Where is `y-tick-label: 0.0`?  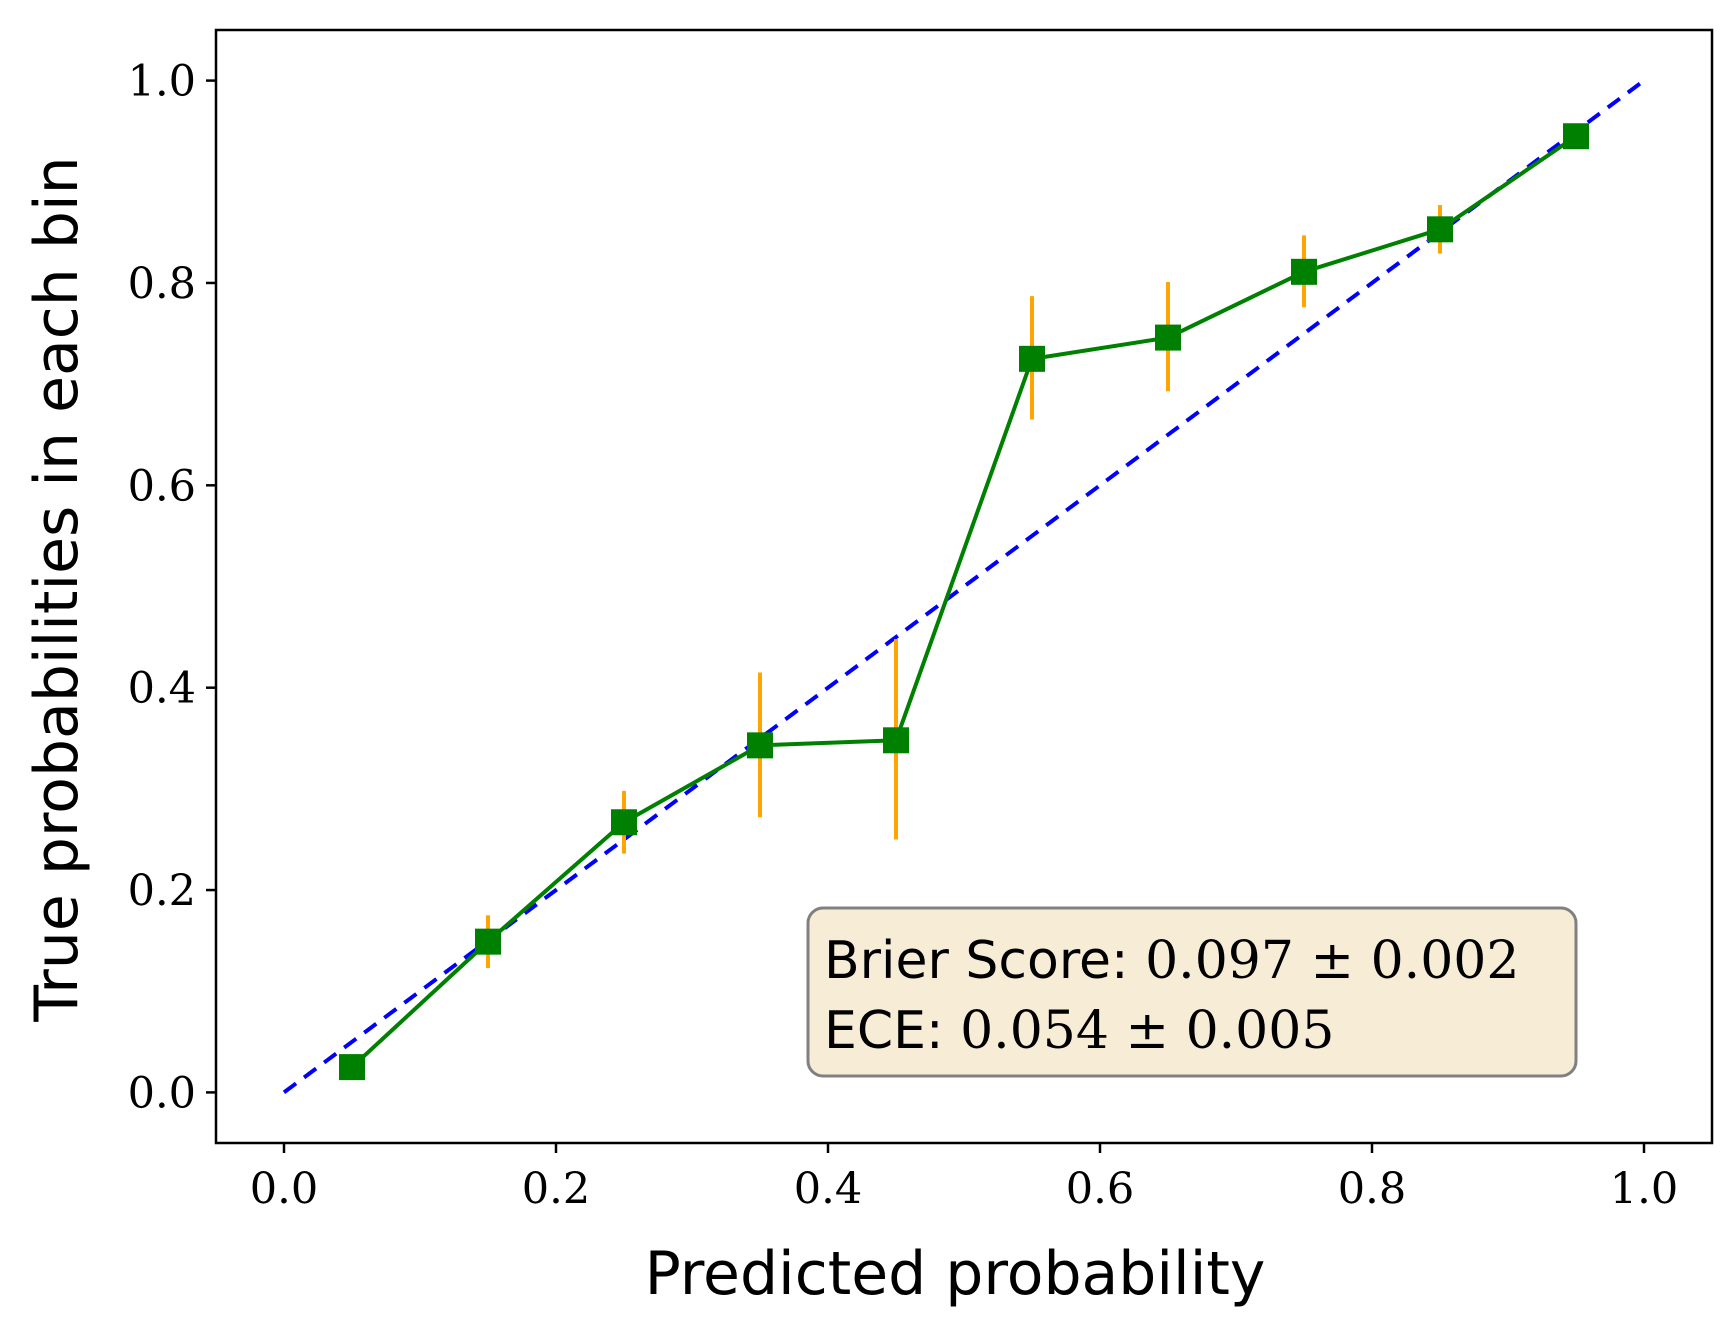
y-tick-label: 0.0 is located at coordinates (162, 1093).